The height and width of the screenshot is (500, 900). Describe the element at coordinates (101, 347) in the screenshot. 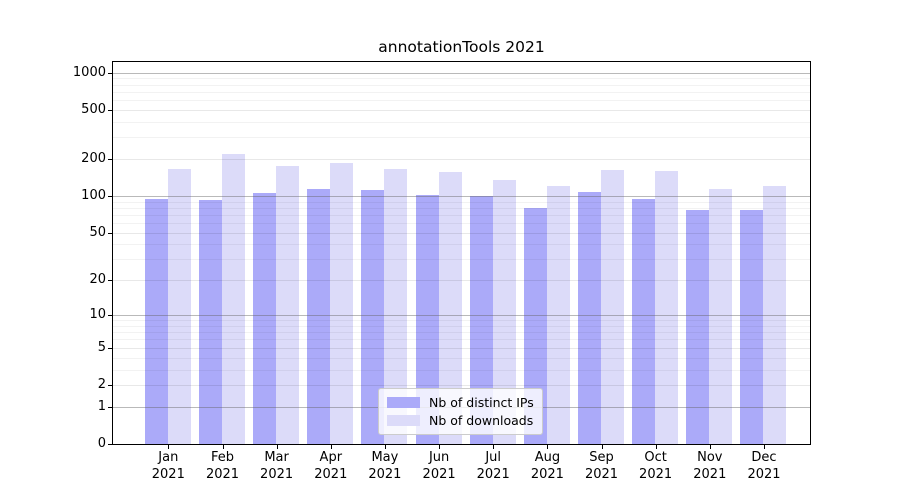

I see `y-tick-label: 5` at that location.